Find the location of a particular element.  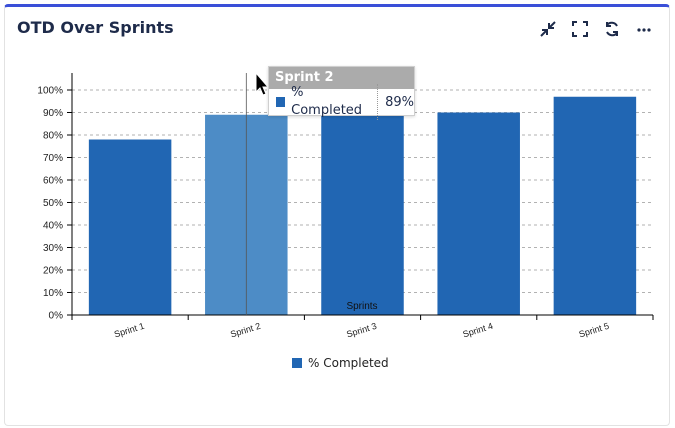

chart-legend: % Completed is located at coordinates (340, 363).